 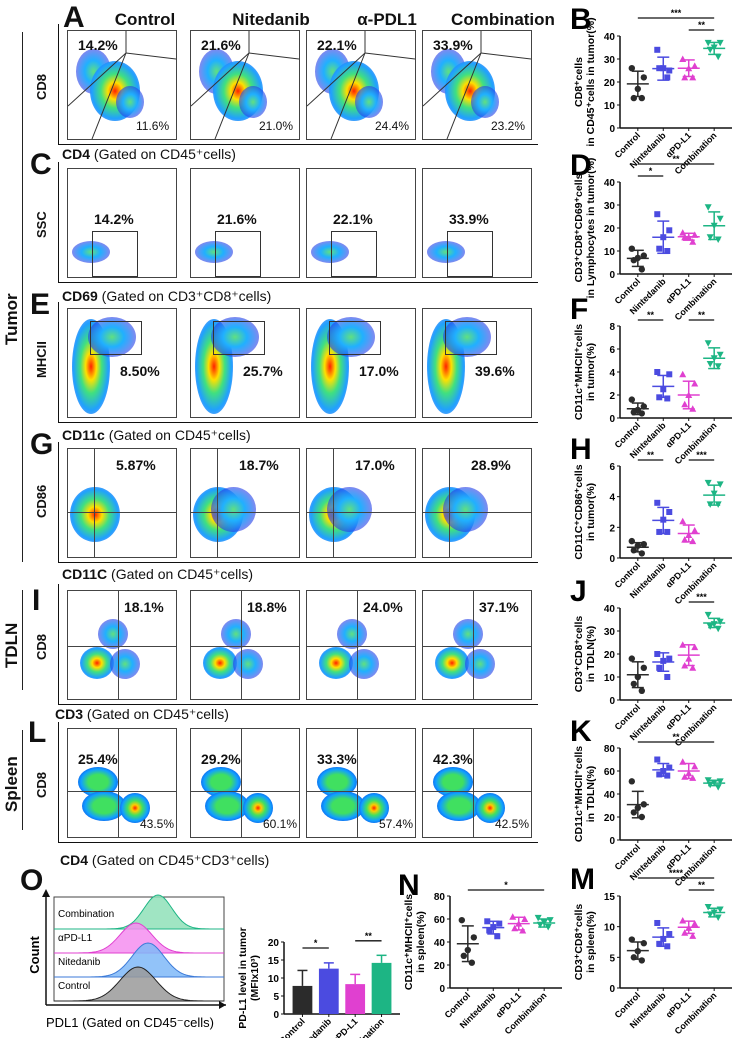 I want to click on plot-g-3-cd86-high, so click(x=465, y=509).